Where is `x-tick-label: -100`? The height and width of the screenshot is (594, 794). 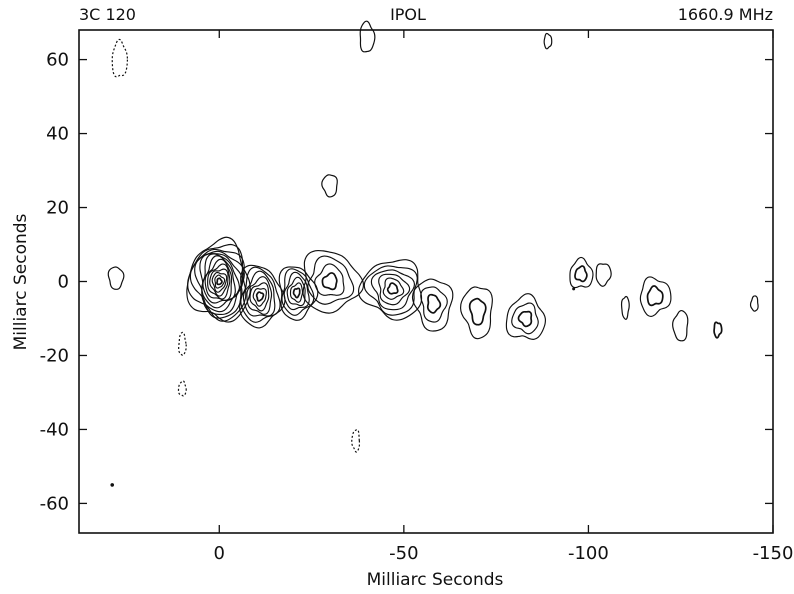 x-tick-label: -100 is located at coordinates (588, 553).